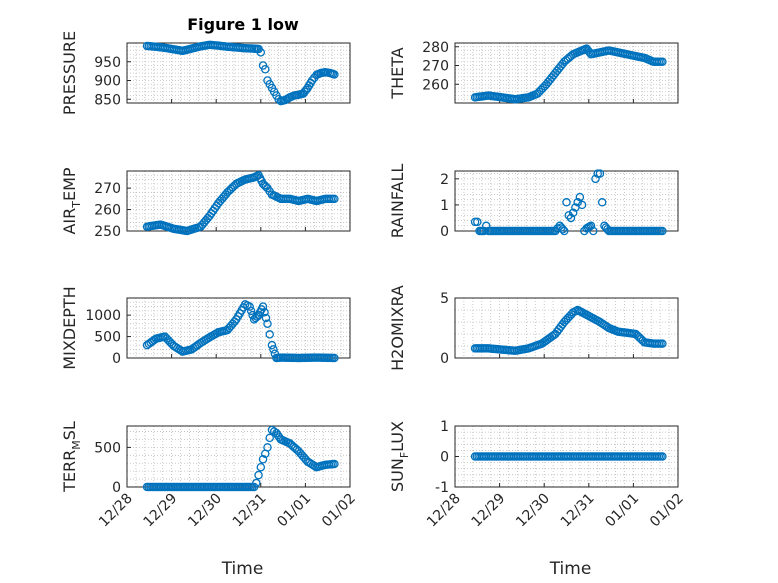 The image size is (778, 583). I want to click on subplot-5: 0 500 1000 MIXDEPTH, so click(205, 328).